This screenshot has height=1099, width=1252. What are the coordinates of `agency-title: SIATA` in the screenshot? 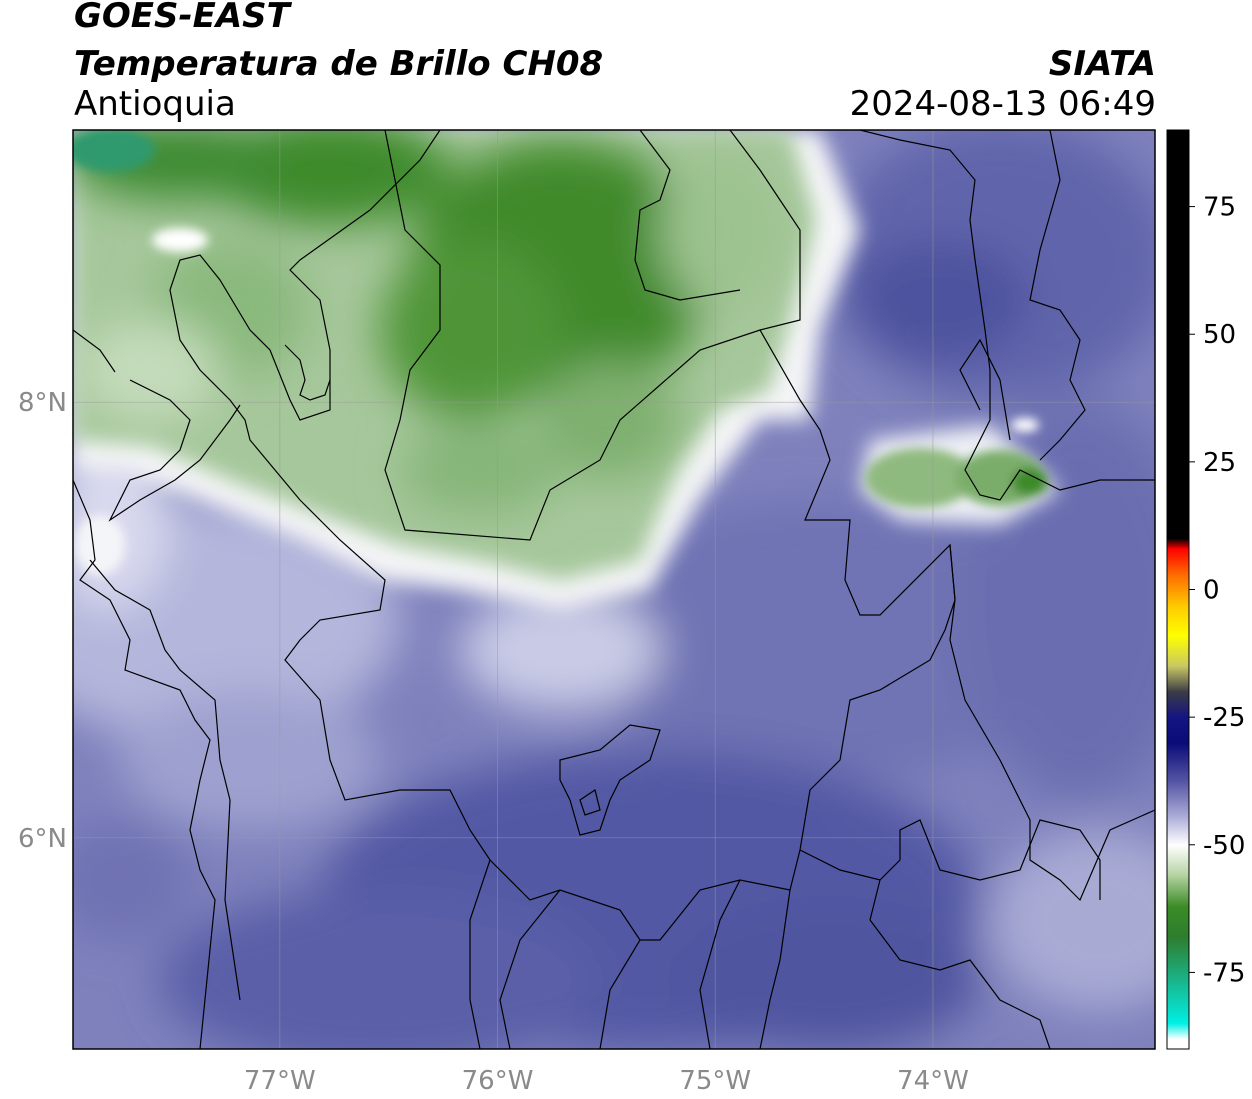 It's located at (1102, 64).